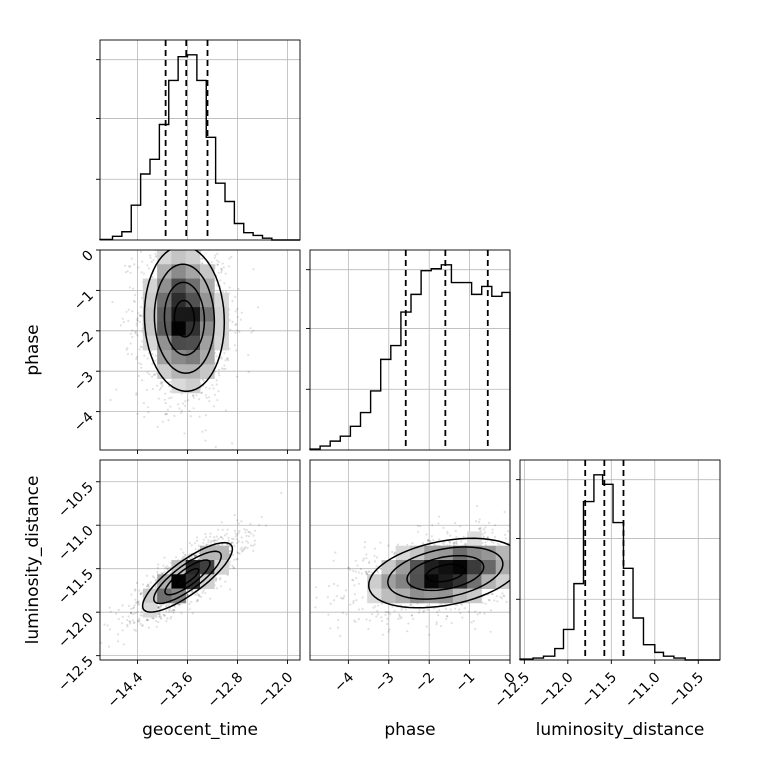  I want to click on panel-frame, so click(200, 350).